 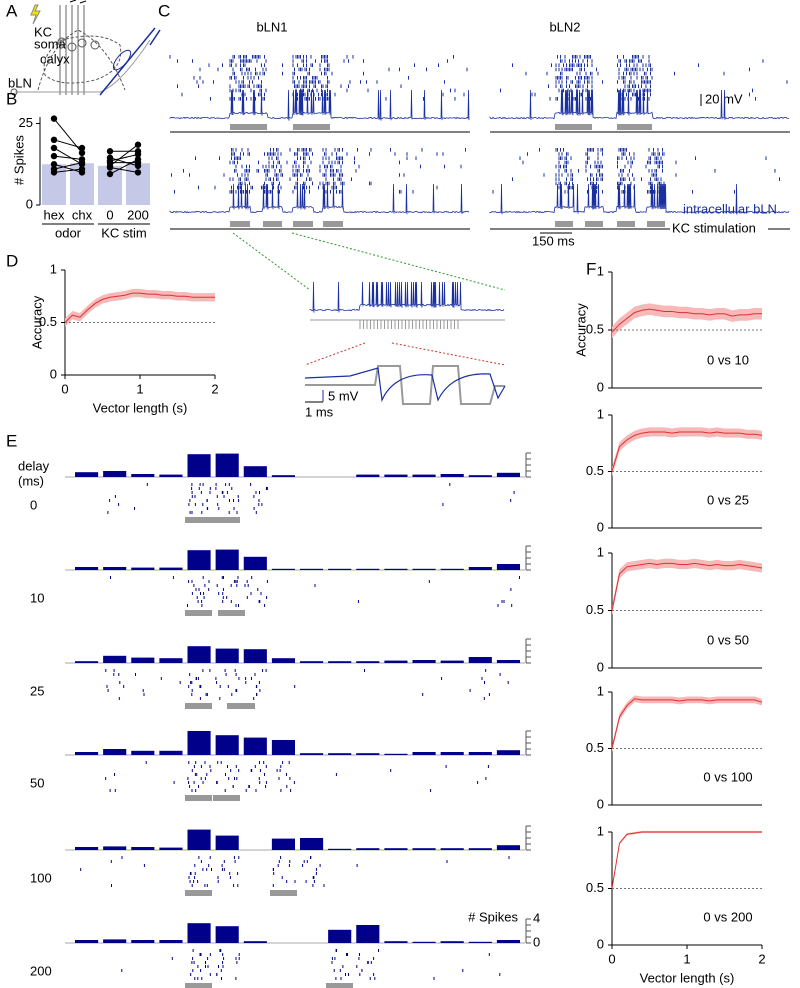 What do you see at coordinates (271, 26) in the screenshot?
I see `column-title: bLN1` at bounding box center [271, 26].